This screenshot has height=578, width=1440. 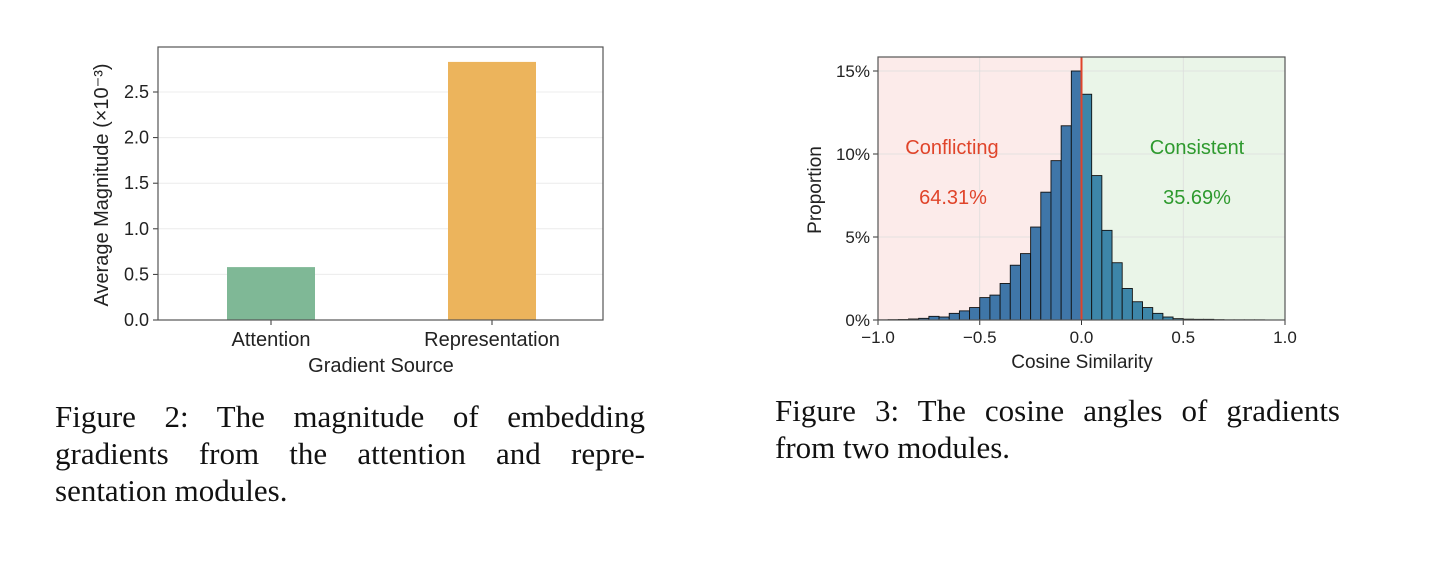 I want to click on y-tick-label: 2.5, so click(x=136, y=92).